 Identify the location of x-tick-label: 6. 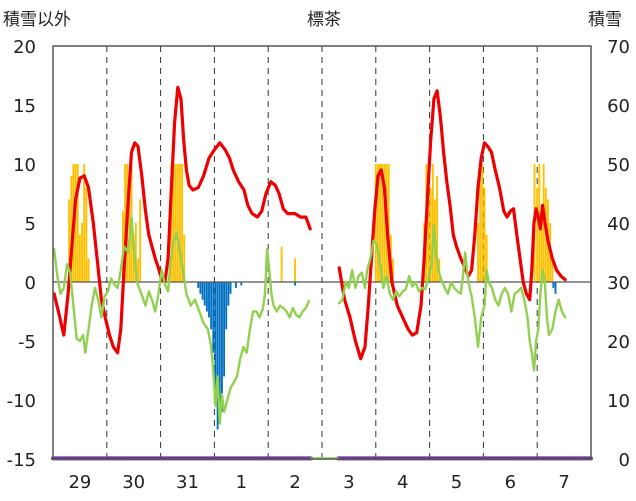
(510, 482).